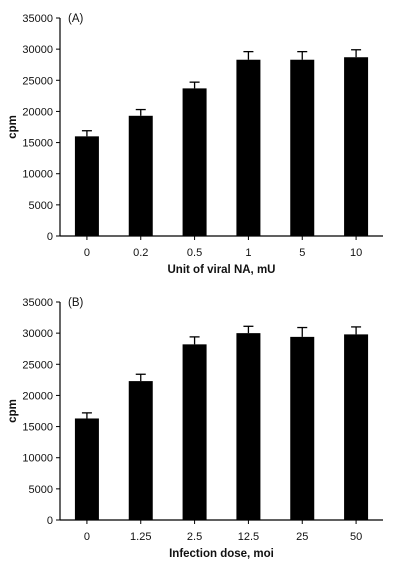 This screenshot has width=417, height=570. I want to click on x-tick-label: 0.2, so click(140, 253).